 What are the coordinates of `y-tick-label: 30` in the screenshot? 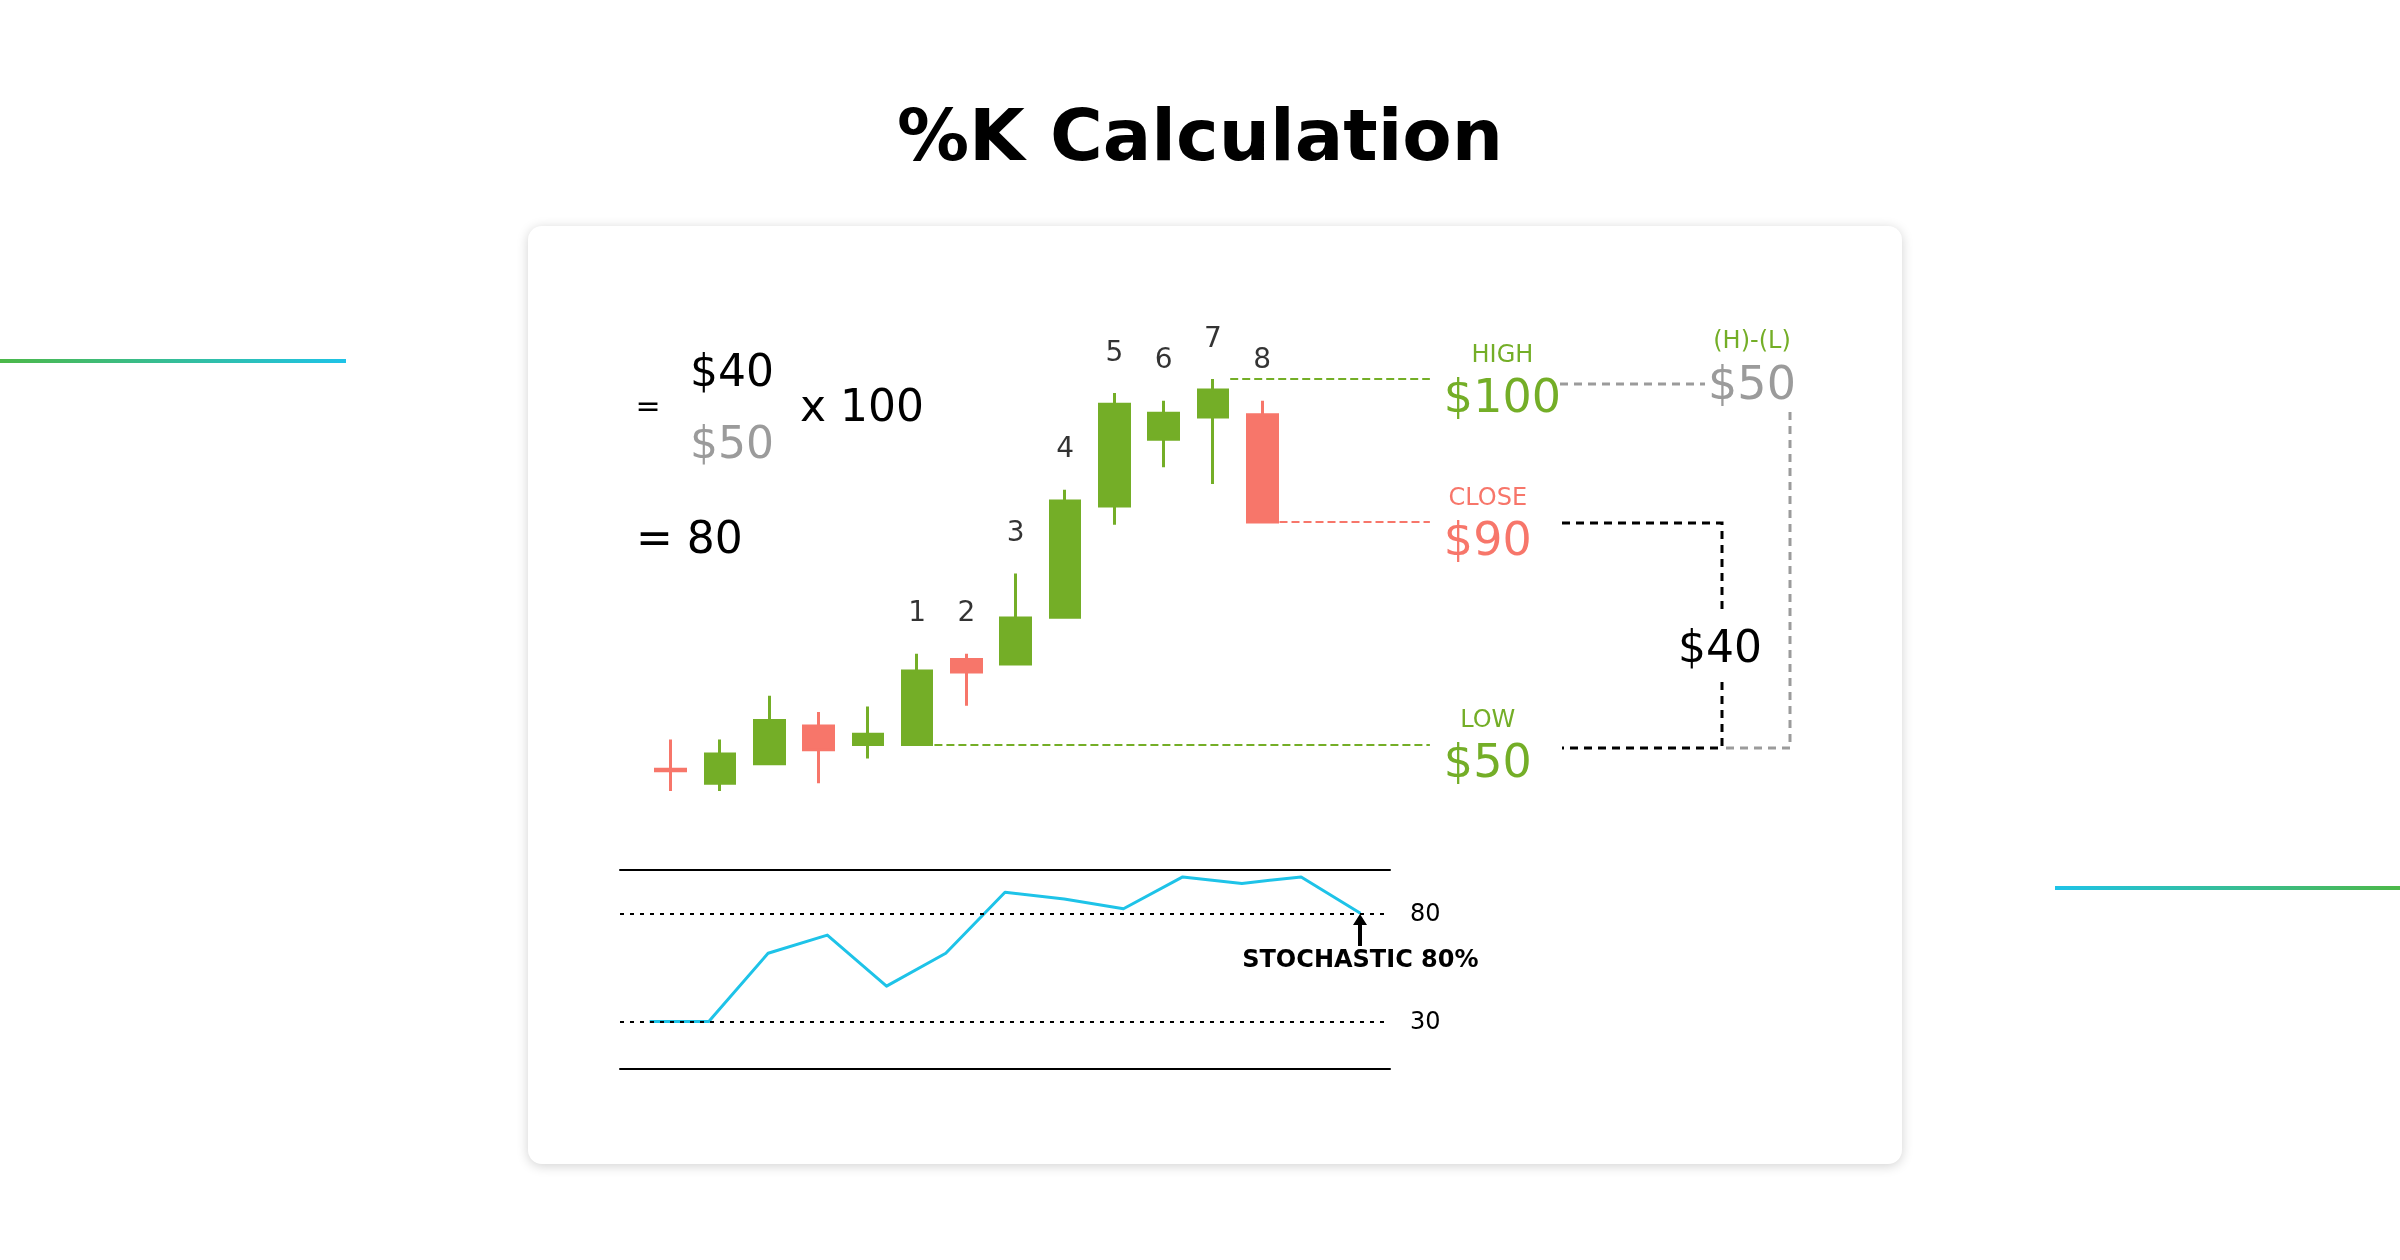 It's located at (1425, 1021).